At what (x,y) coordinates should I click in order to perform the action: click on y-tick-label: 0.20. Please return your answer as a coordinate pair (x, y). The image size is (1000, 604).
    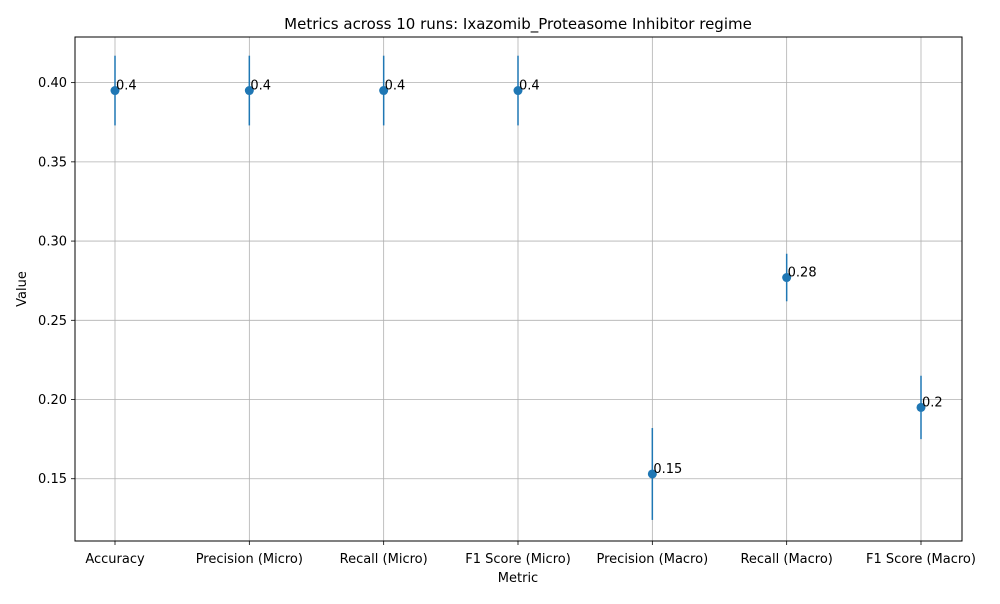
    Looking at the image, I should click on (52, 400).